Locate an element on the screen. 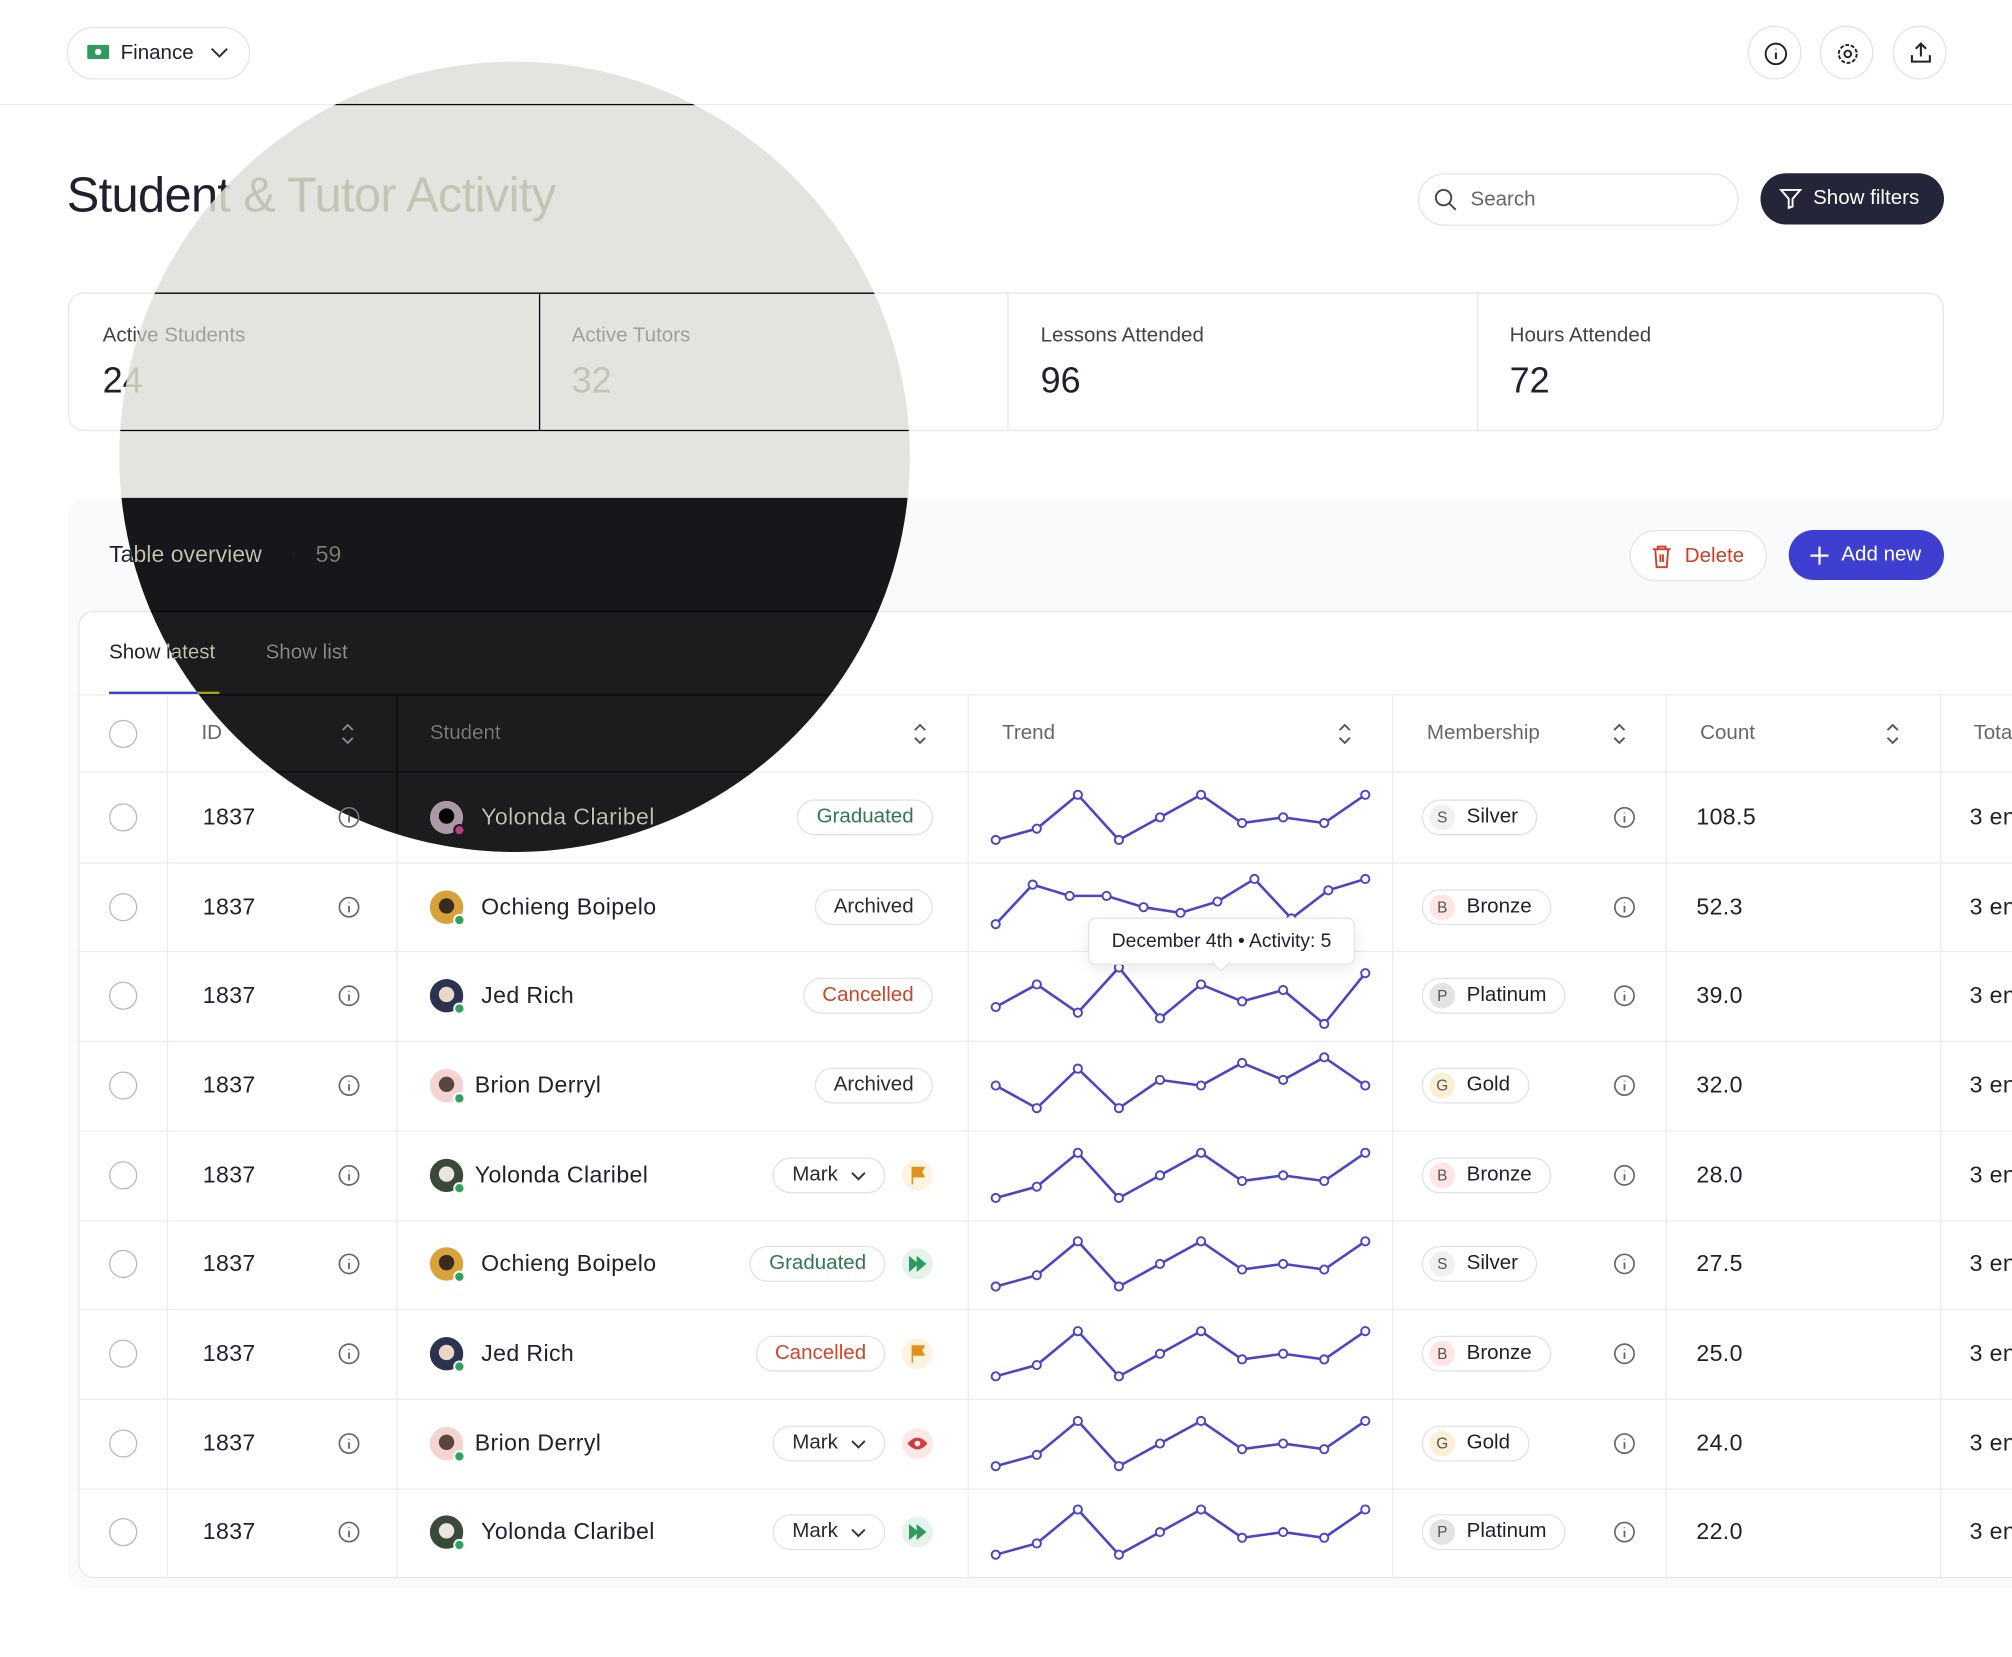  status-label: Archived is located at coordinates (873, 1084).